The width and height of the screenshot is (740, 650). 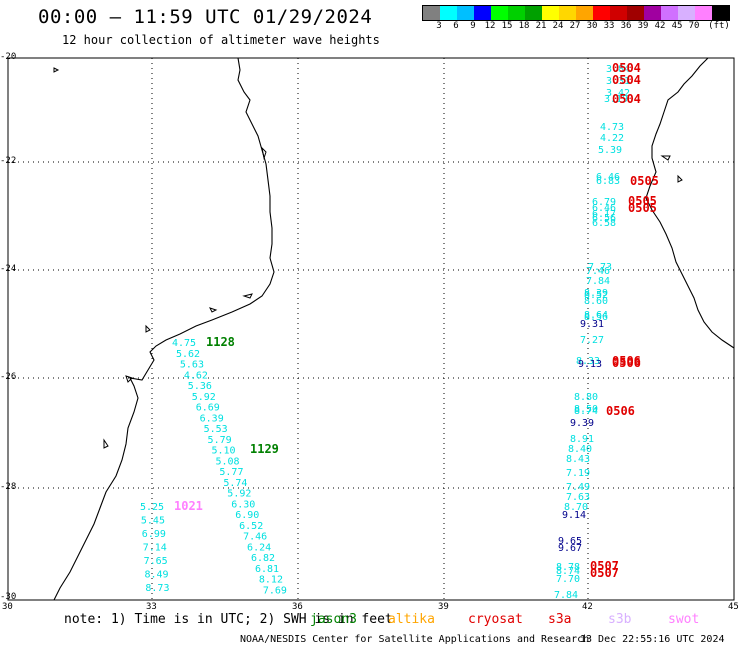 What do you see at coordinates (604, 214) in the screenshot?
I see `wave-height-value: 6.17` at bounding box center [604, 214].